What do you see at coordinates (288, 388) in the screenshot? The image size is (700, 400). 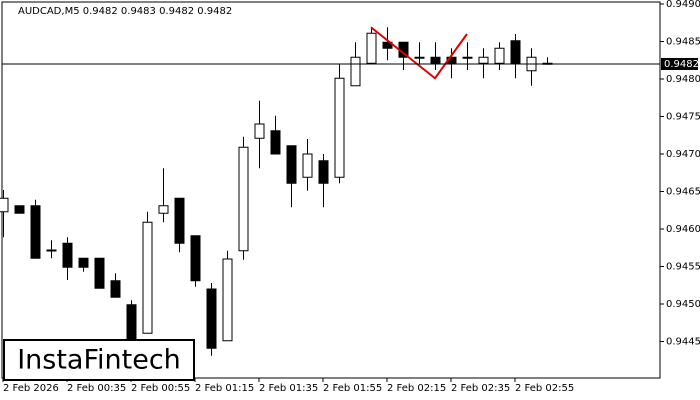 I see `x-tick-label: 2 Feb 01:35` at bounding box center [288, 388].